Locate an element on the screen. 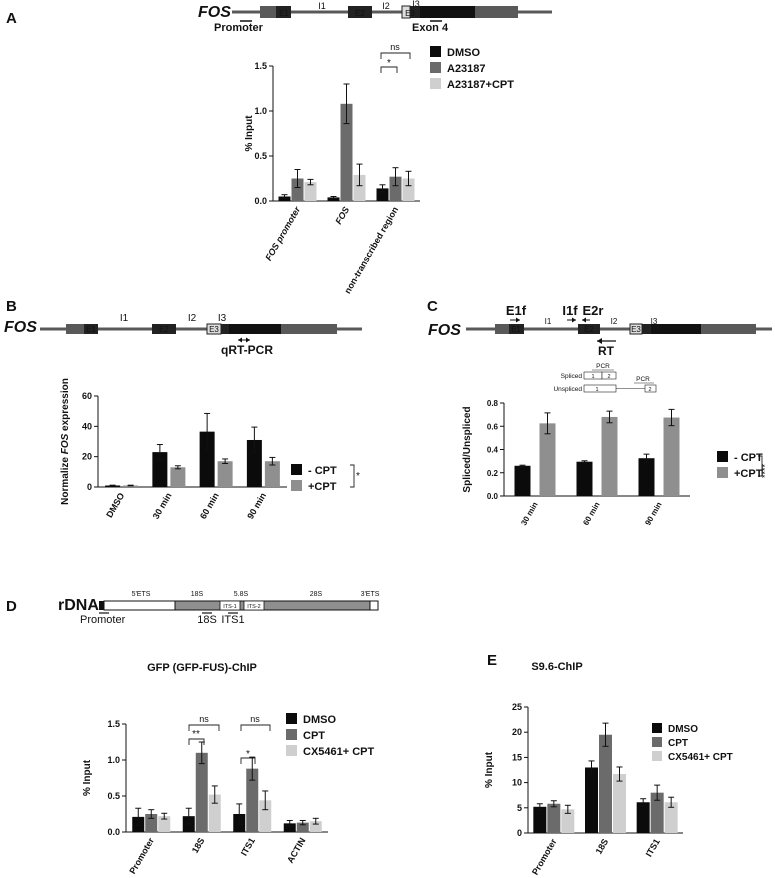 This screenshot has height=878, width=775. panel-d-significance: ns ** ns * is located at coordinates (229, 739).